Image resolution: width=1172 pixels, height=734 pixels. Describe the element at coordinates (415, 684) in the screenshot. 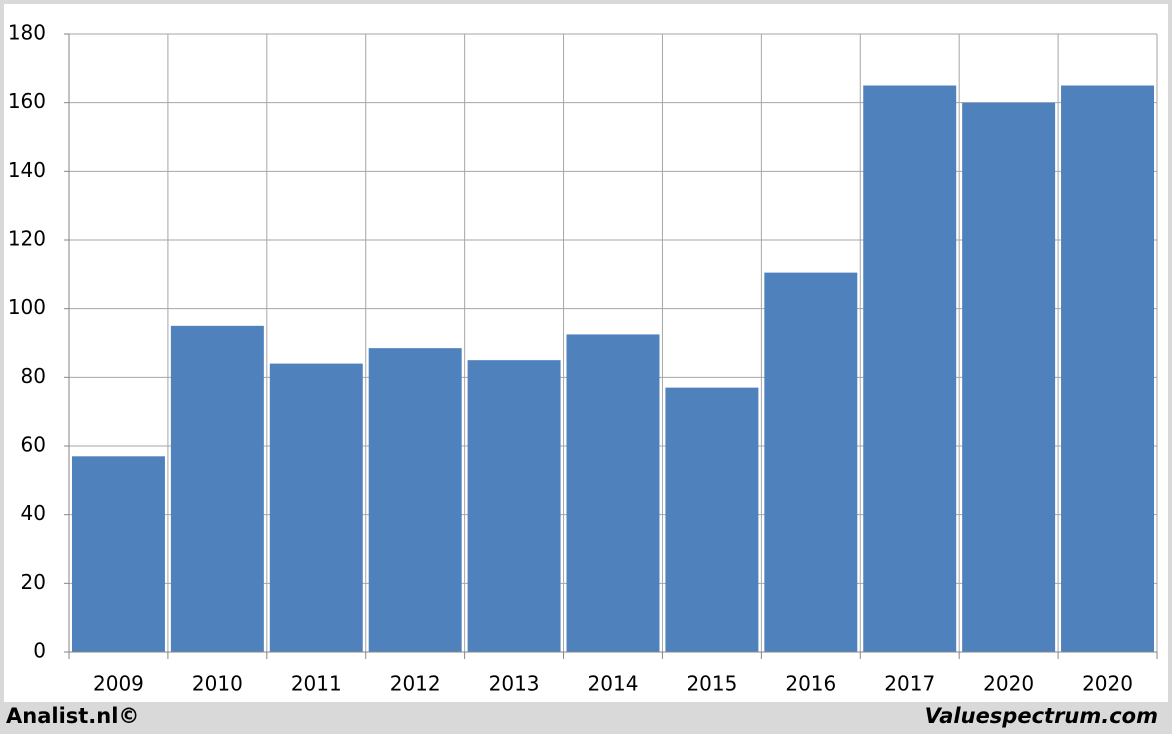

I see `x-tick-label: 2012` at that location.